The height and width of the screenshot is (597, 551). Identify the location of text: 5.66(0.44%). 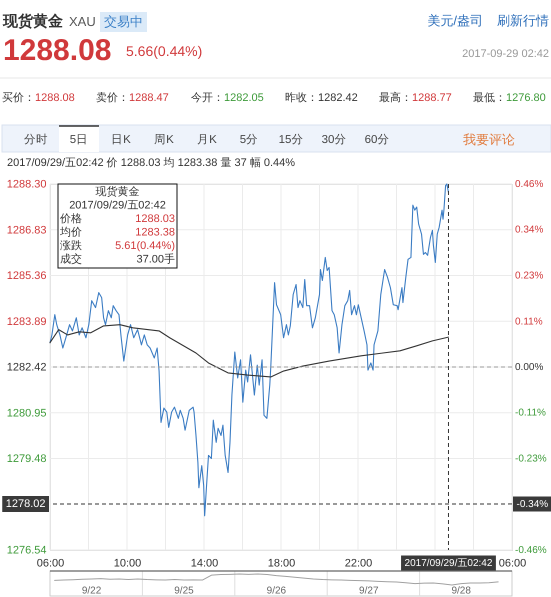
(164, 51).